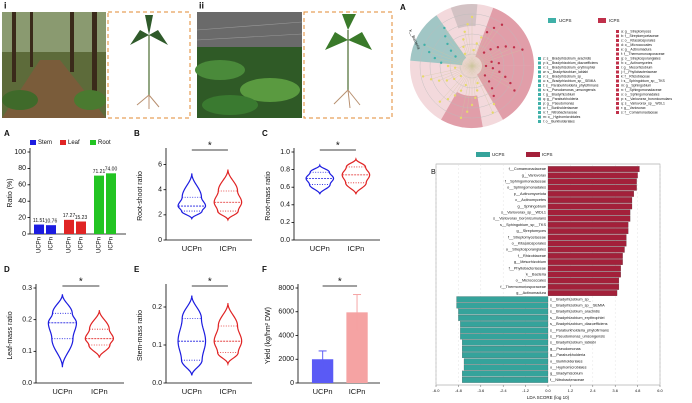 This screenshot has height=403, width=692. Describe the element at coordinates (22, 168) in the screenshot. I see `y-tick-label: 80` at that location.